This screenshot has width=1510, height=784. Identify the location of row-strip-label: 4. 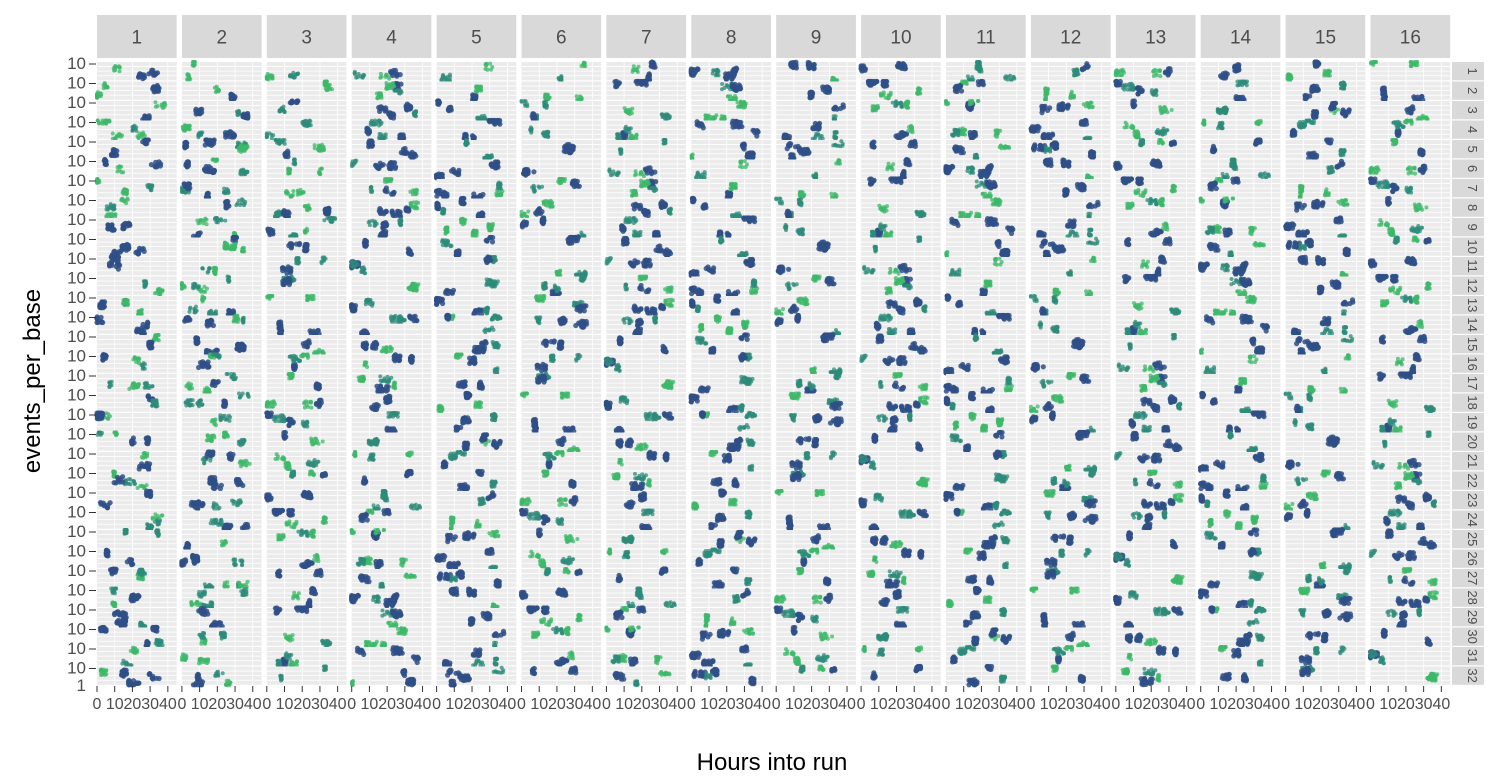
(1472, 129).